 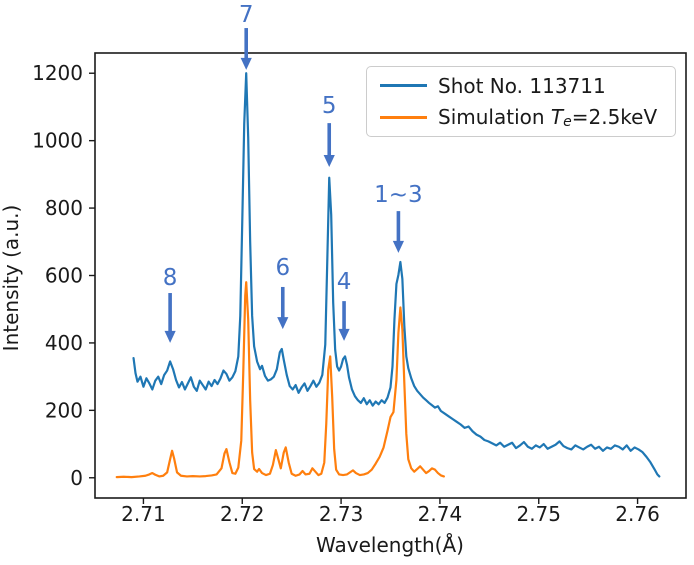 I want to click on y-tick-label: 200, so click(x=64, y=410).